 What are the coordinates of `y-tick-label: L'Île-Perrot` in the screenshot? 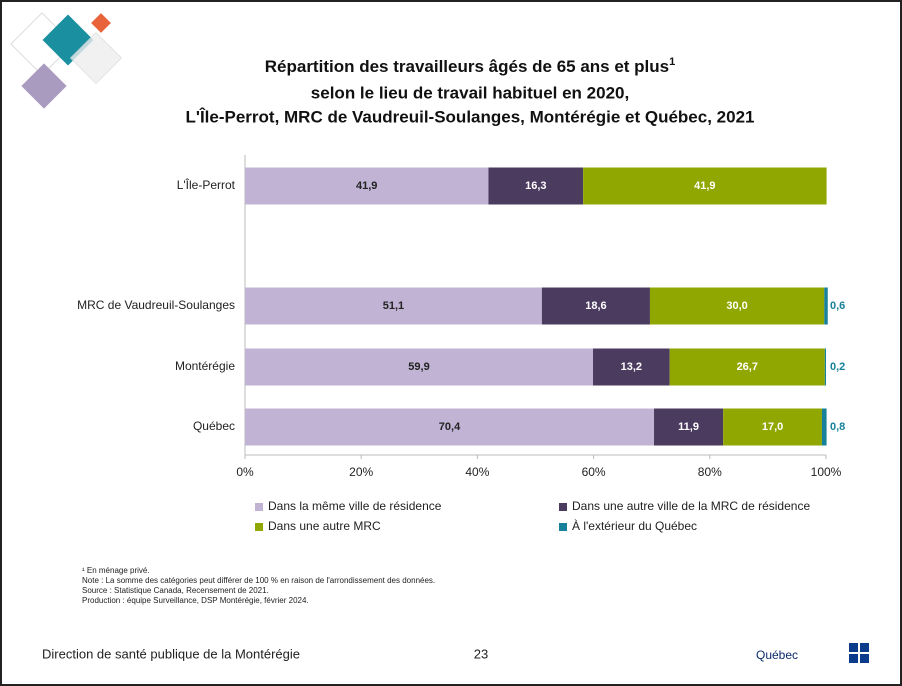 It's located at (206, 184).